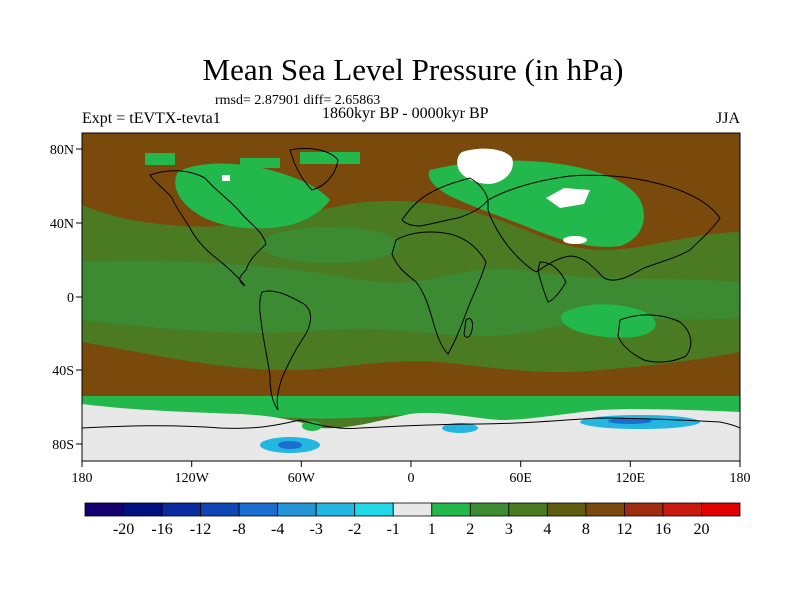 The height and width of the screenshot is (600, 800). I want to click on lon-label-60e: 60E, so click(520, 478).